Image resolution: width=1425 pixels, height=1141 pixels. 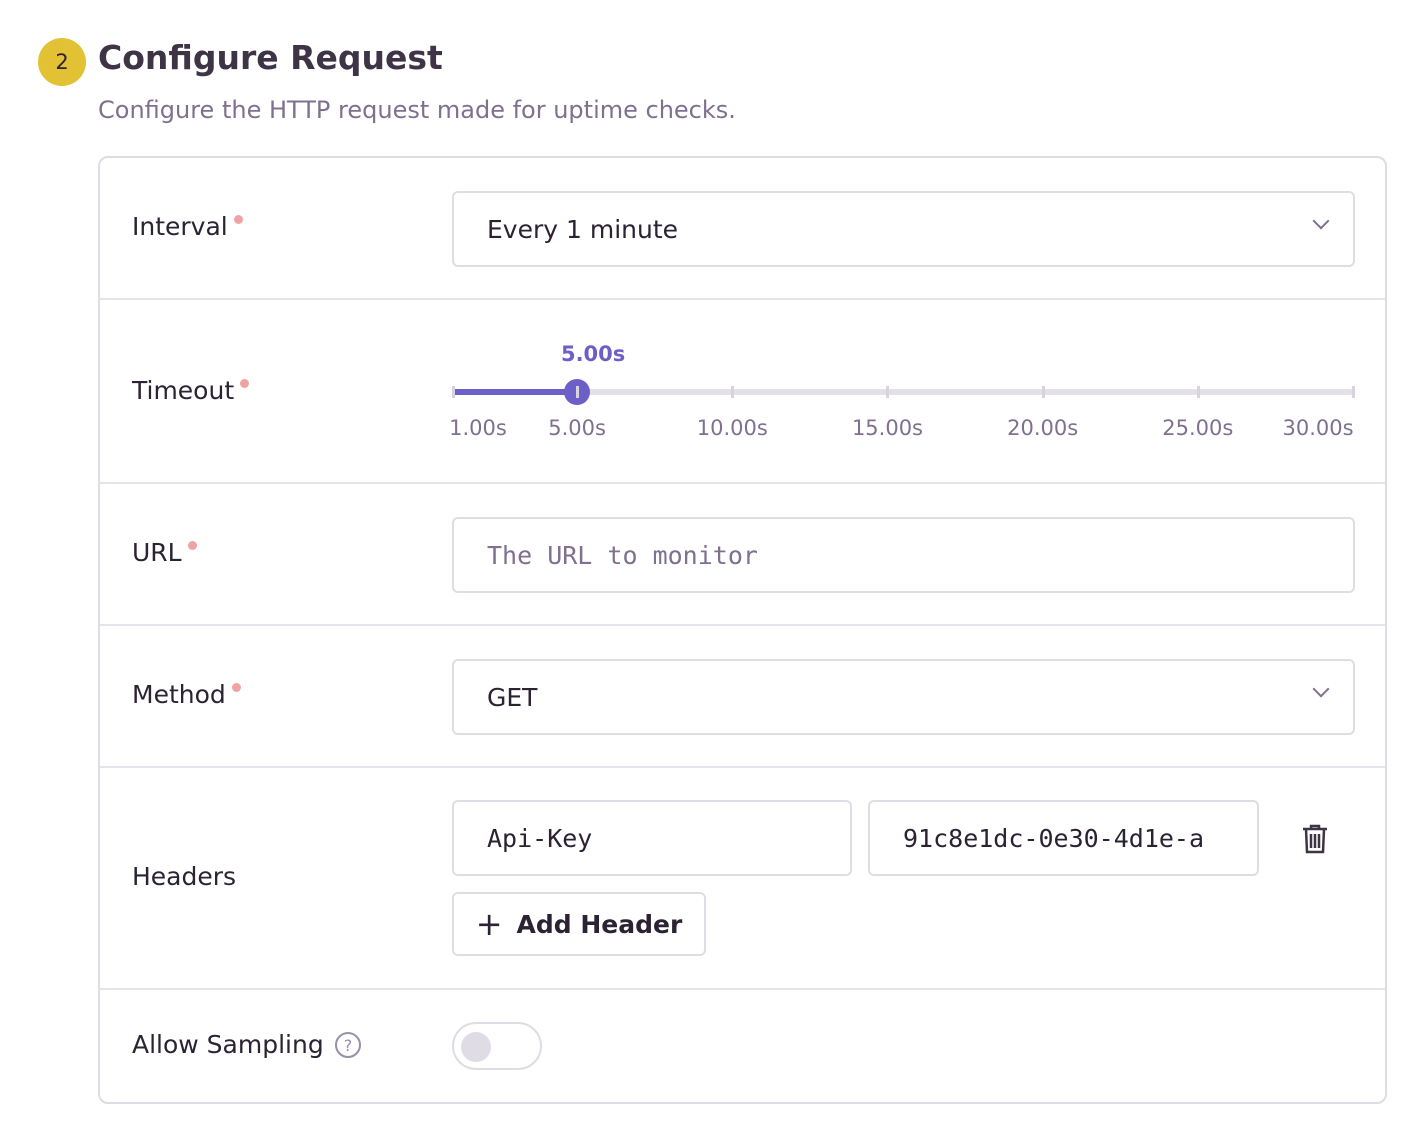 I want to click on header-value-text: 91c8e1dc-0e30-4d1e-a, so click(x=1054, y=838).